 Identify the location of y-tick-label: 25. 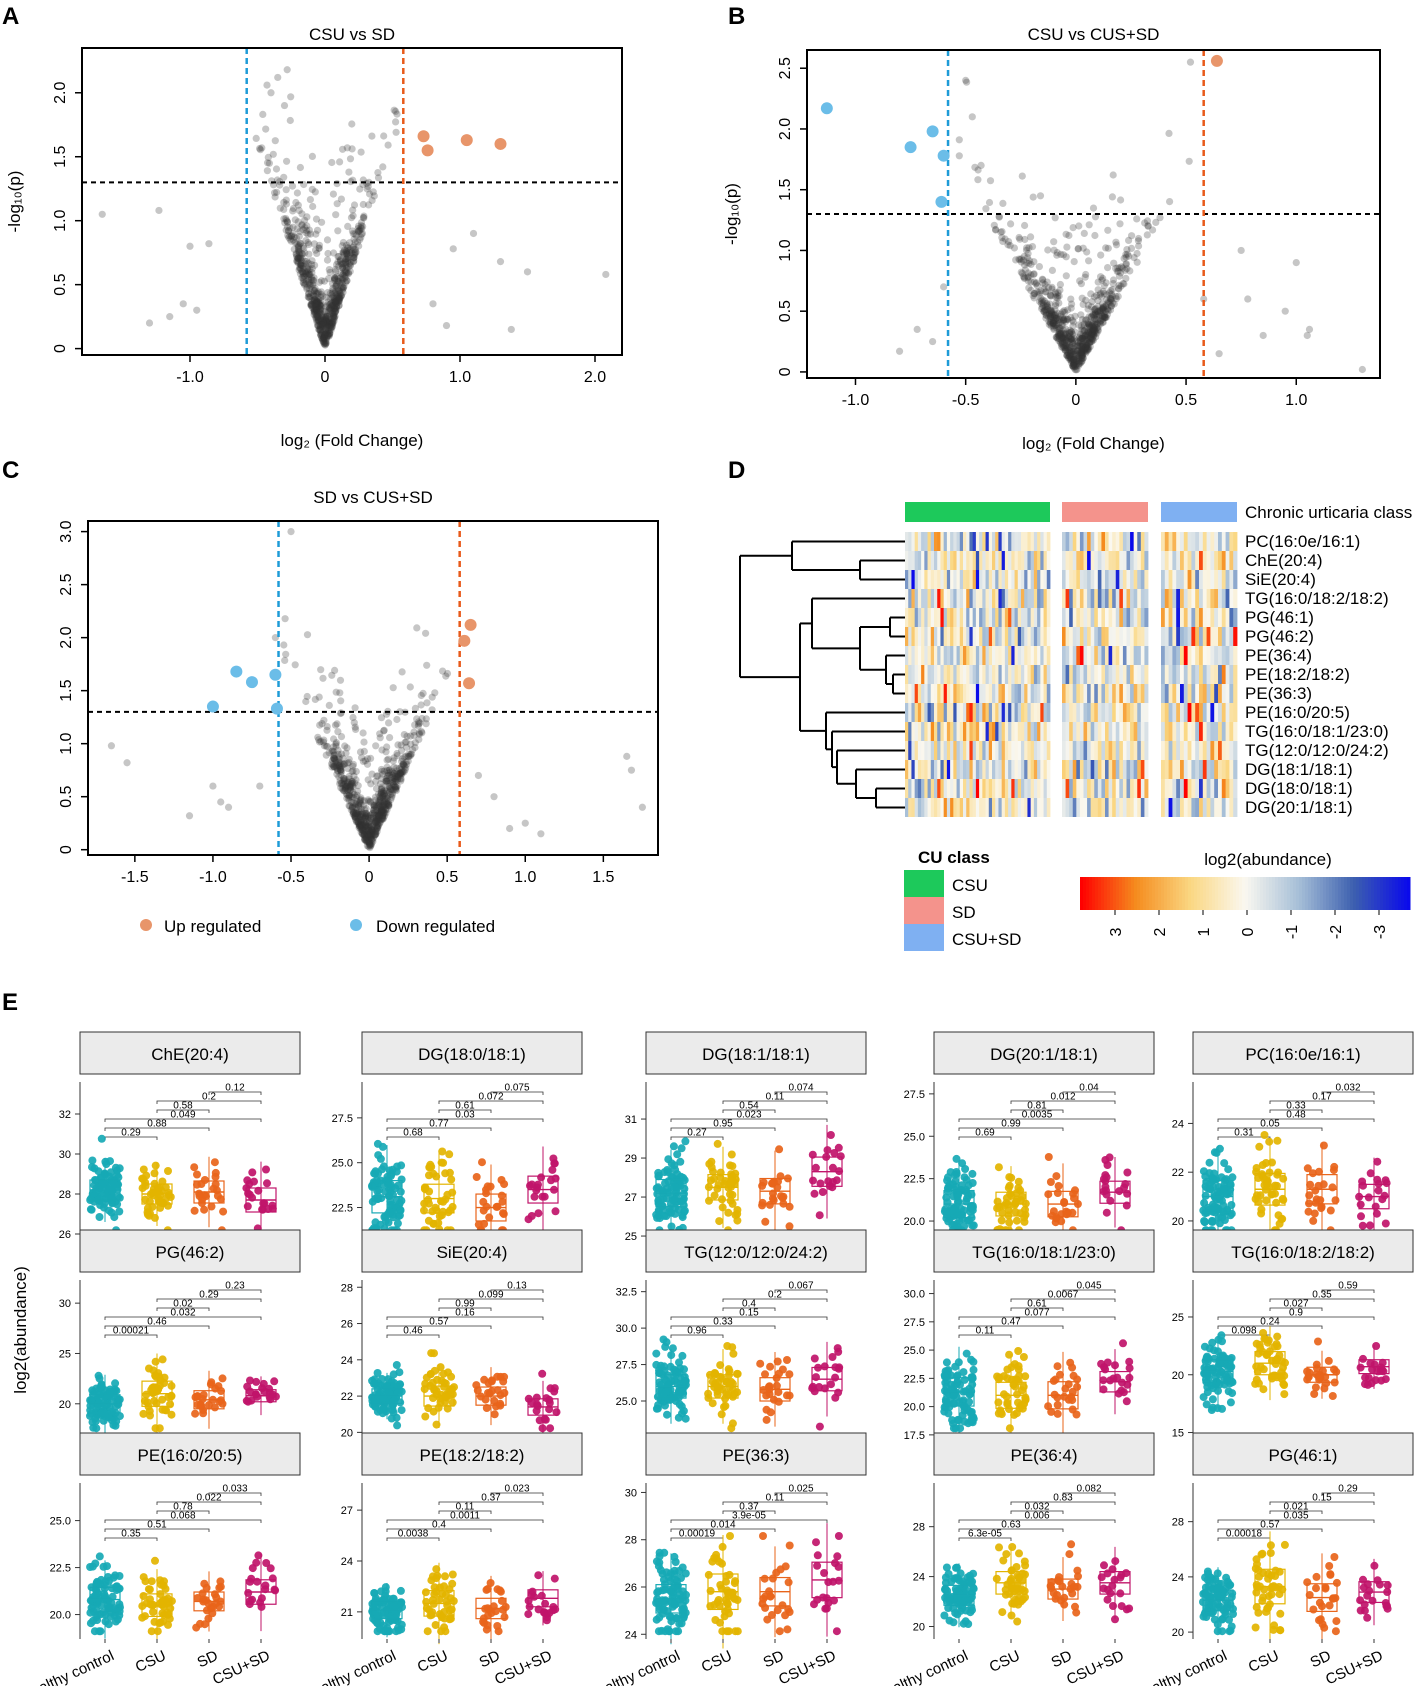
(631, 1237).